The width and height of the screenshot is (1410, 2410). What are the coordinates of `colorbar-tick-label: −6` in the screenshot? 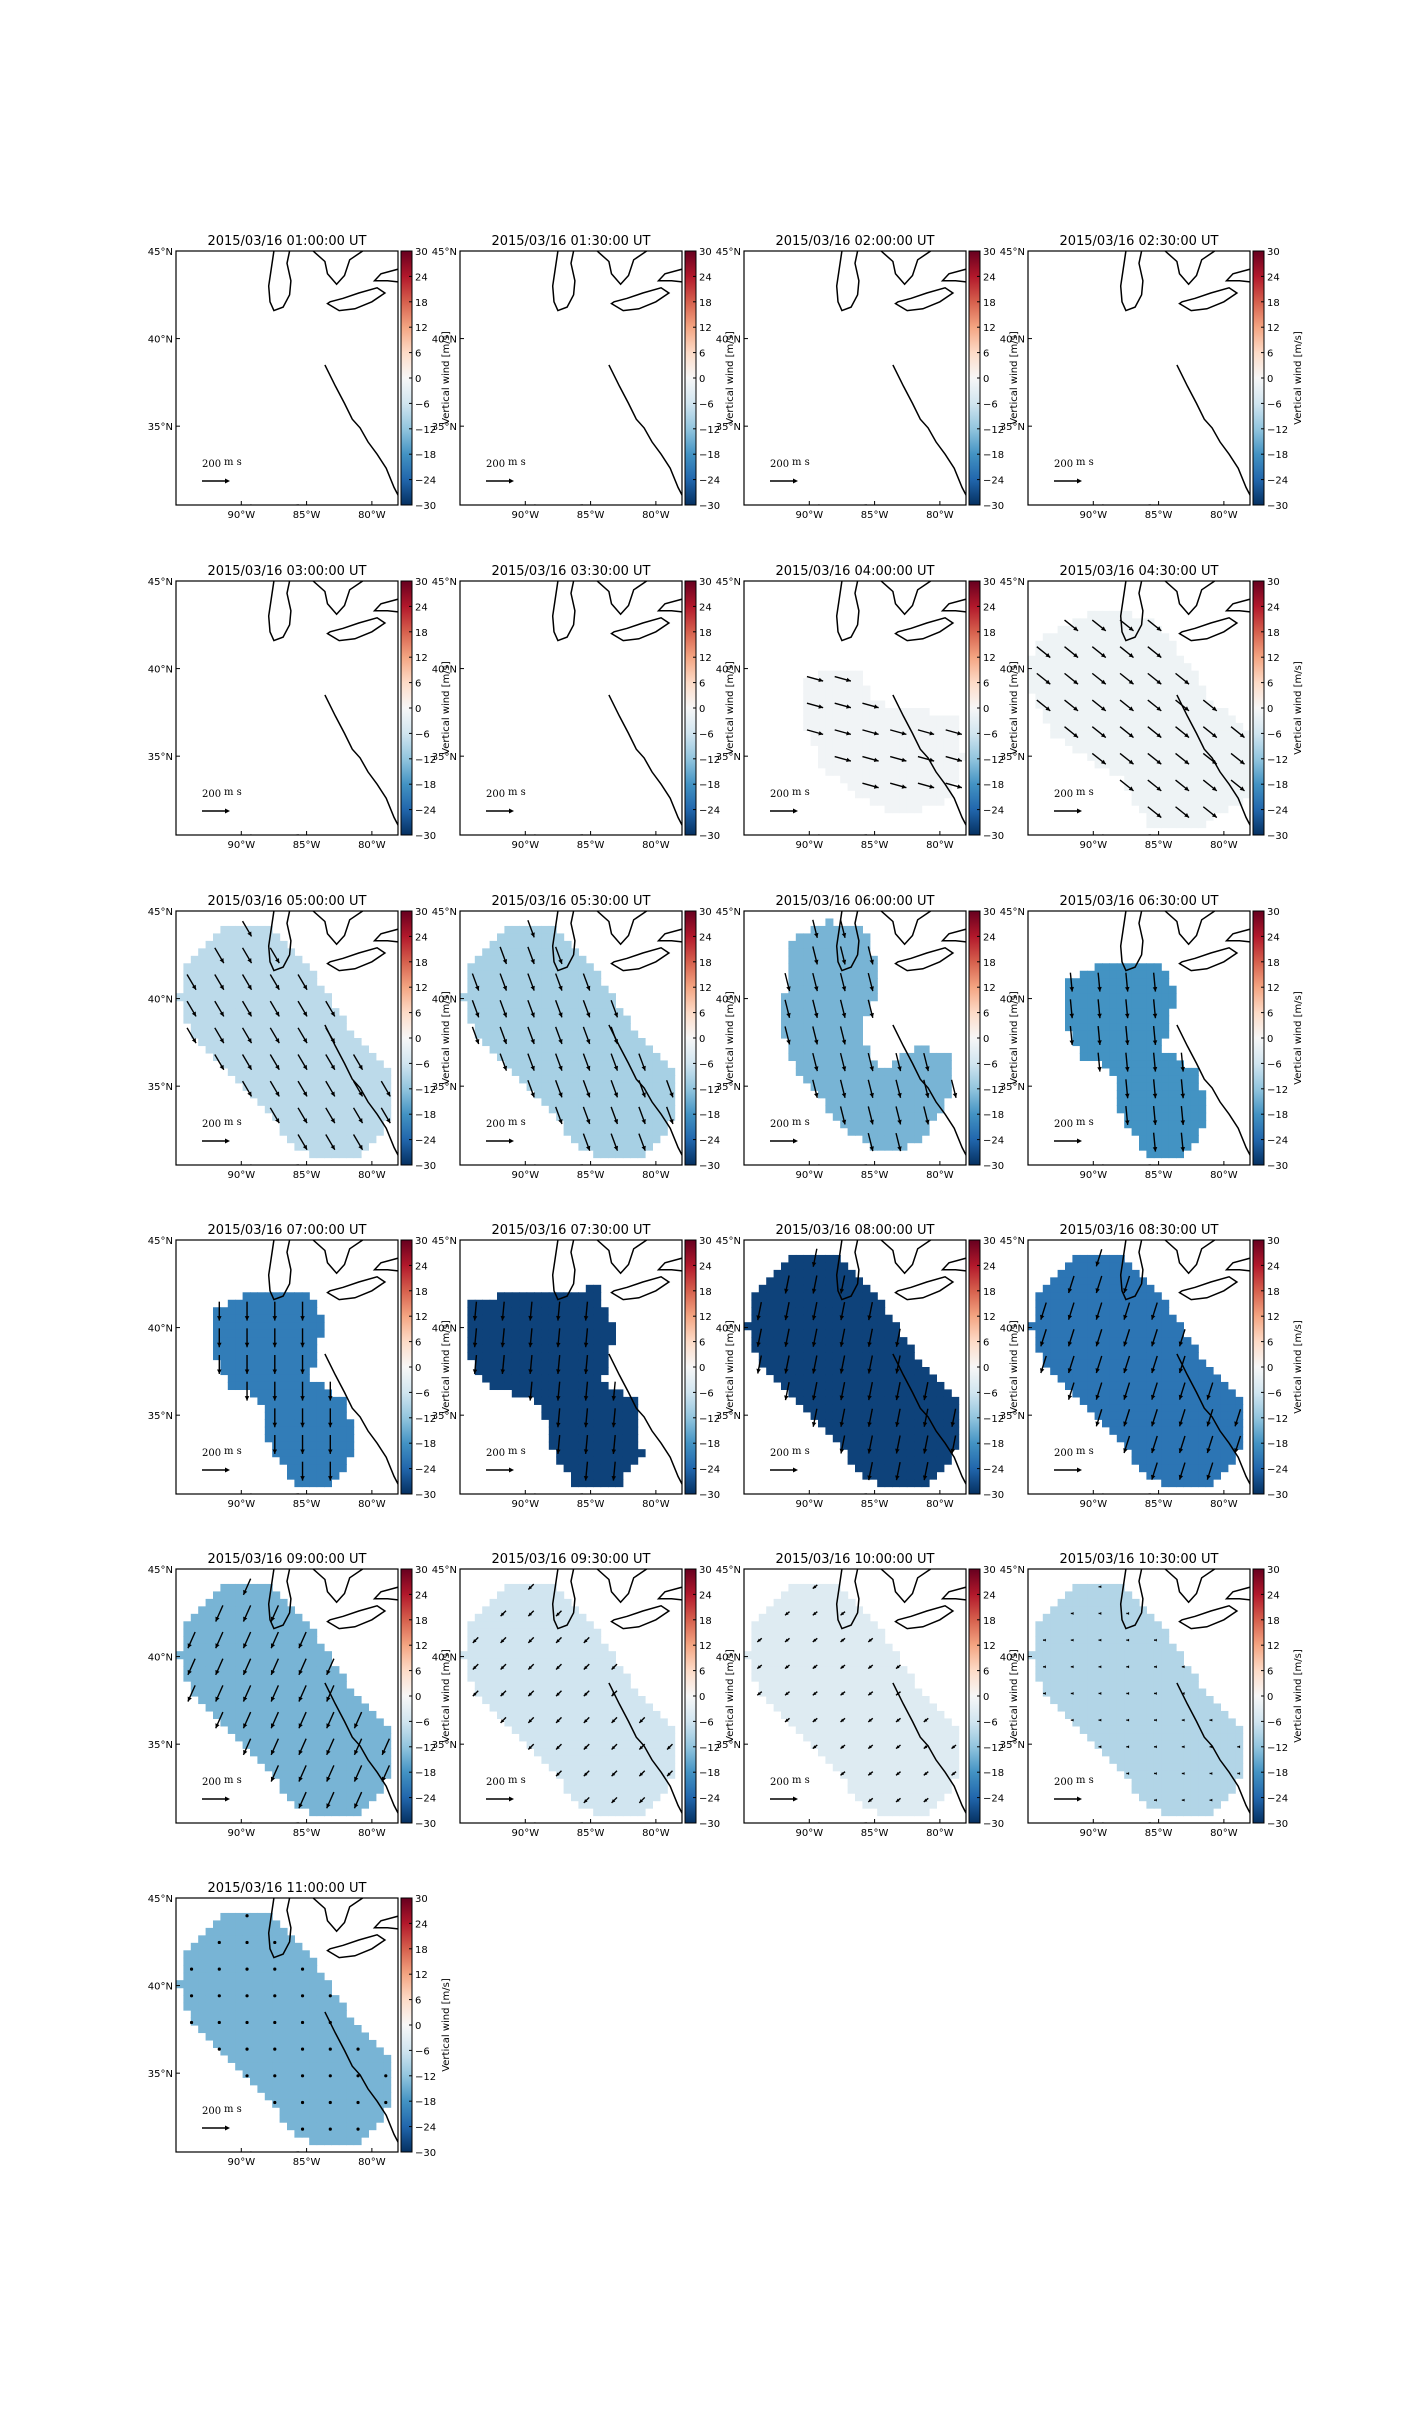 It's located at (422, 1393).